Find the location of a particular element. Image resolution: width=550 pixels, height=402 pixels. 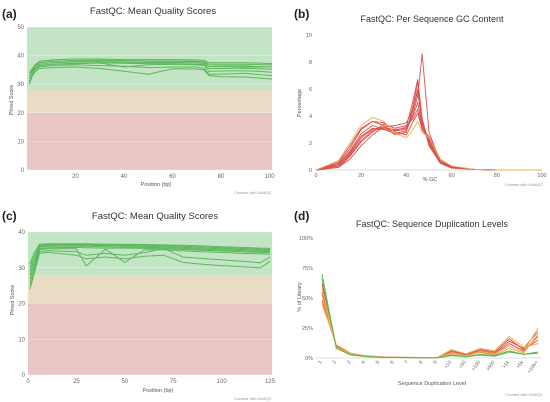

panel-c-xtick-4: 100 is located at coordinates (222, 382).